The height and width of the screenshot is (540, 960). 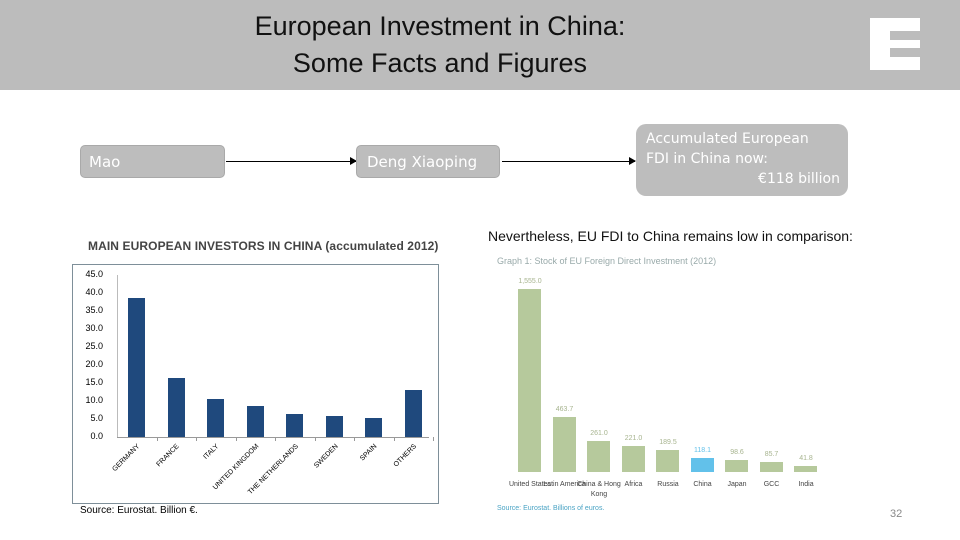 What do you see at coordinates (529, 380) in the screenshot?
I see `bar-united-states` at bounding box center [529, 380].